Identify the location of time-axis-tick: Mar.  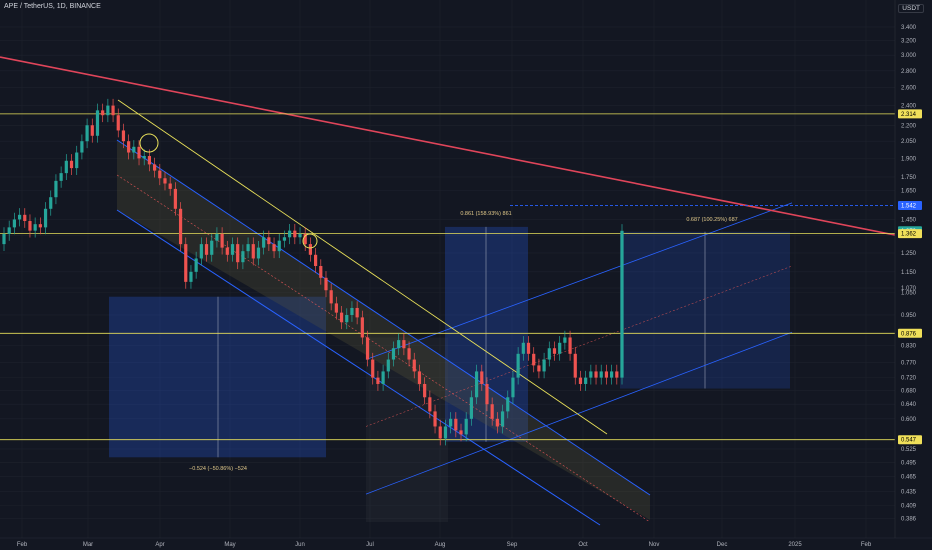
(88, 545).